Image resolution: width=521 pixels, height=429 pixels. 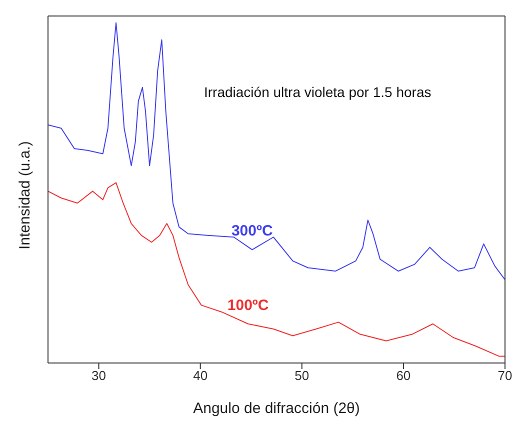 What do you see at coordinates (99, 376) in the screenshot?
I see `x-tick-label: 30` at bounding box center [99, 376].